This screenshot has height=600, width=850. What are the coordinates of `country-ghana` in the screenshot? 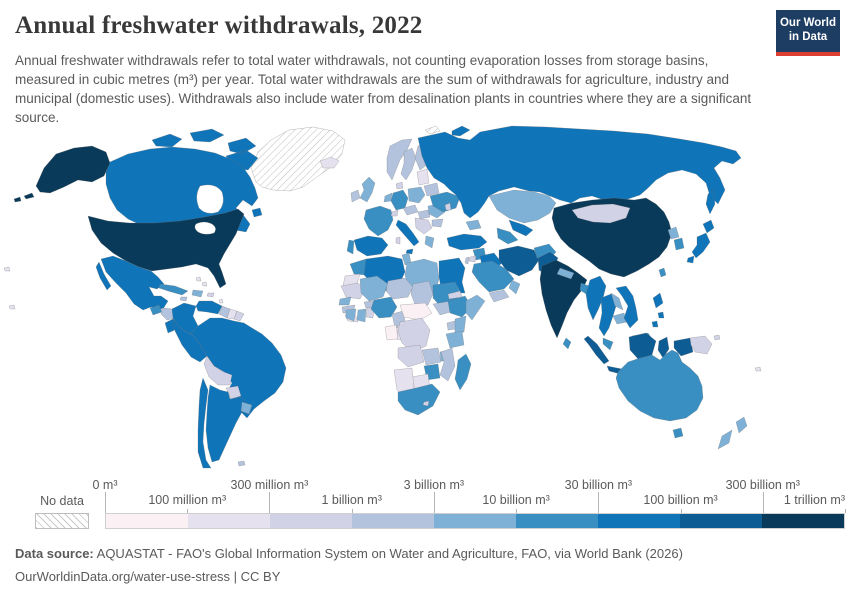 It's located at (361, 315).